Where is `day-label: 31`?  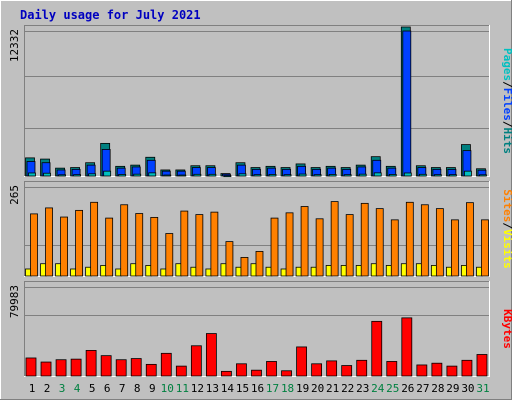
day-label: 31 is located at coordinates (482, 388).